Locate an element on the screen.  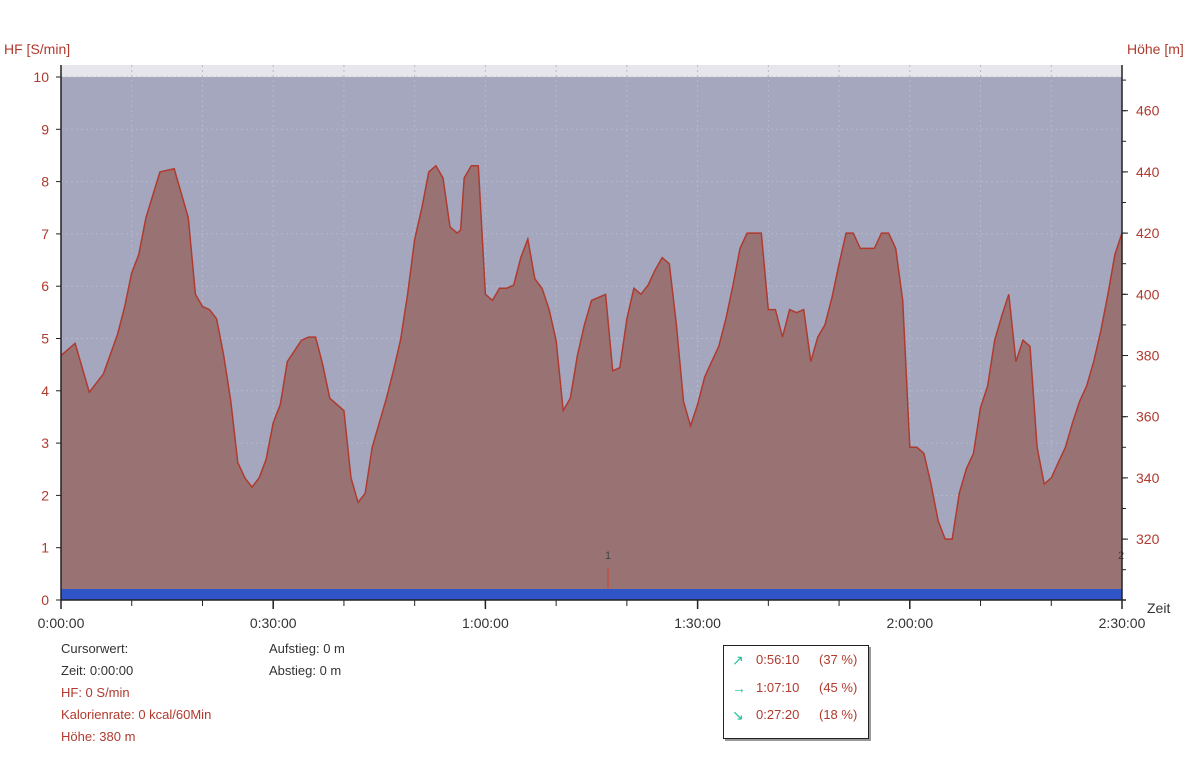
right-tick-label: 460 is located at coordinates (1148, 111).